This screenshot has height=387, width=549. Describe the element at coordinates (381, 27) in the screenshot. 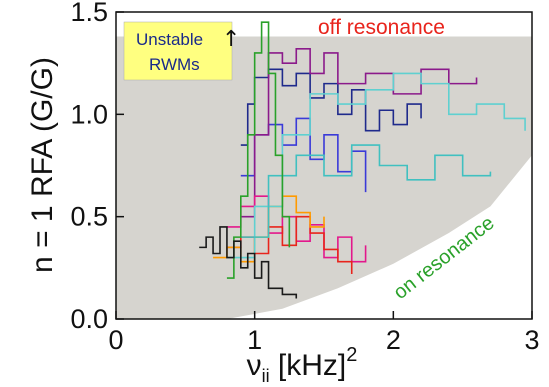

I see `off-resonance-label: off resonance` at that location.